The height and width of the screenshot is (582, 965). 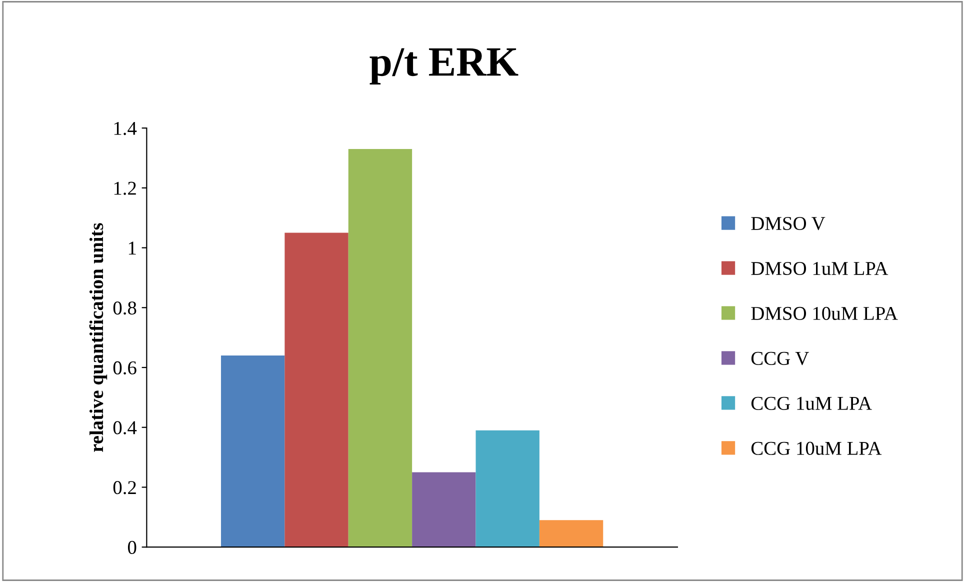 What do you see at coordinates (788, 223) in the screenshot?
I see `legend-label: DMSO V` at bounding box center [788, 223].